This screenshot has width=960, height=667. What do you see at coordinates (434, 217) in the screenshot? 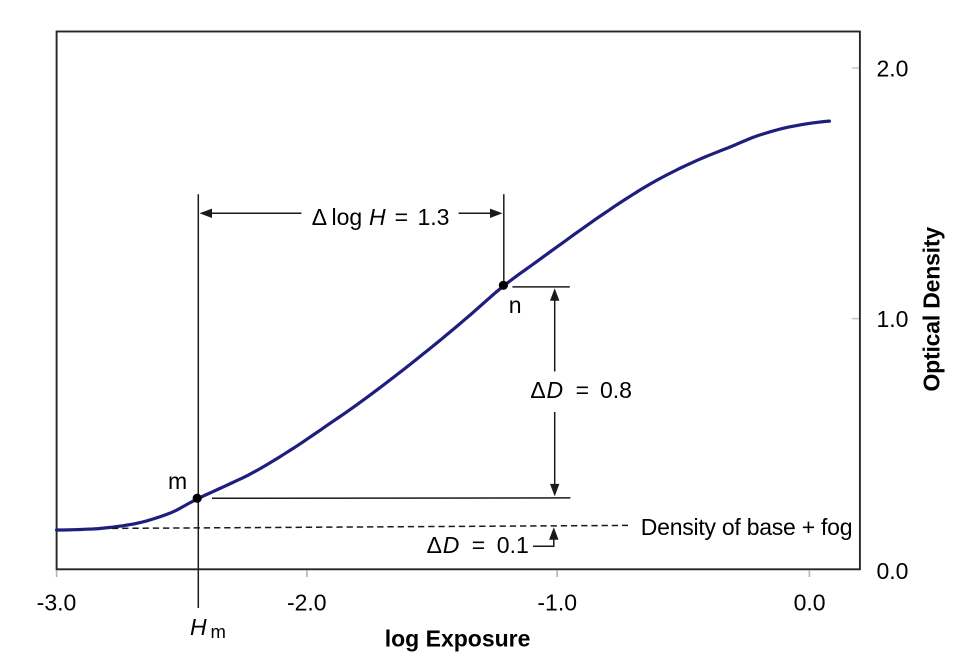
I see `svg-text: 1.3` at bounding box center [434, 217].